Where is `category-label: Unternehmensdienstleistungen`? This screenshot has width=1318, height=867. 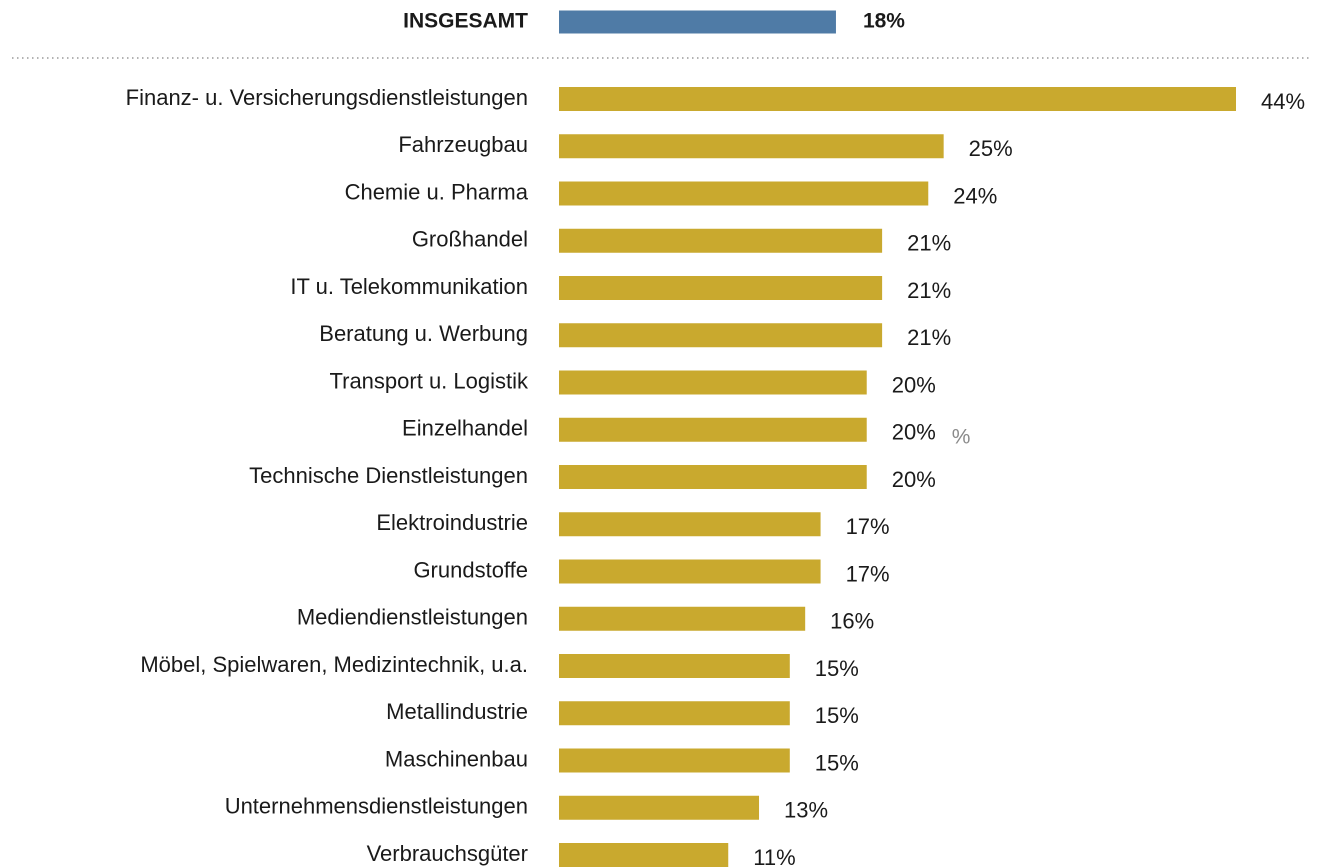 category-label: Unternehmensdienstleistungen is located at coordinates (376, 806).